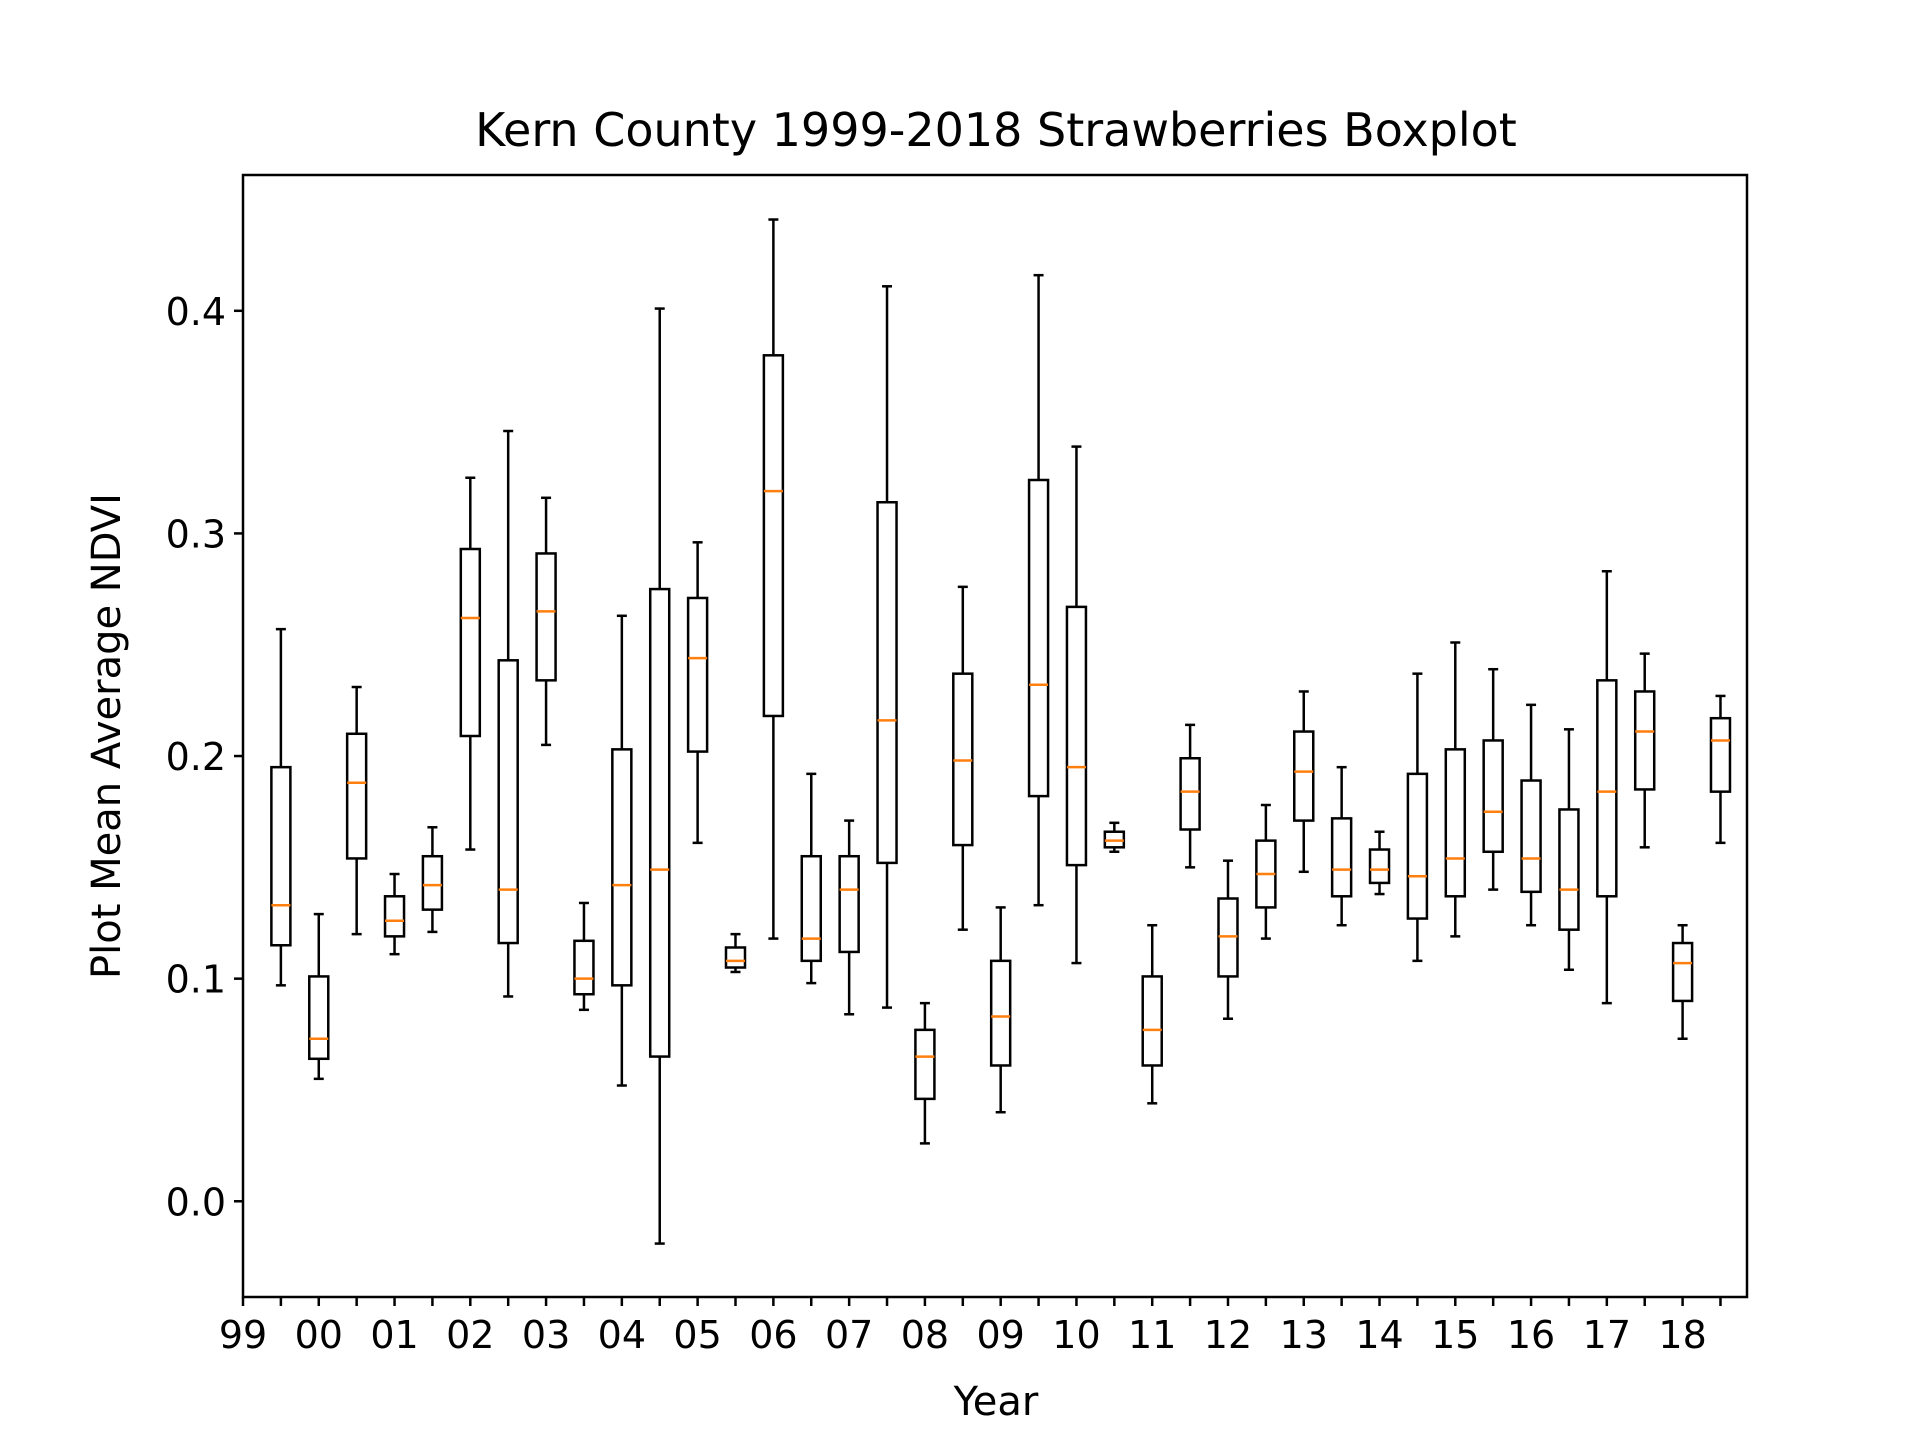  Describe the element at coordinates (1455, 1335) in the screenshot. I see `x-tick-label: 15` at that location.